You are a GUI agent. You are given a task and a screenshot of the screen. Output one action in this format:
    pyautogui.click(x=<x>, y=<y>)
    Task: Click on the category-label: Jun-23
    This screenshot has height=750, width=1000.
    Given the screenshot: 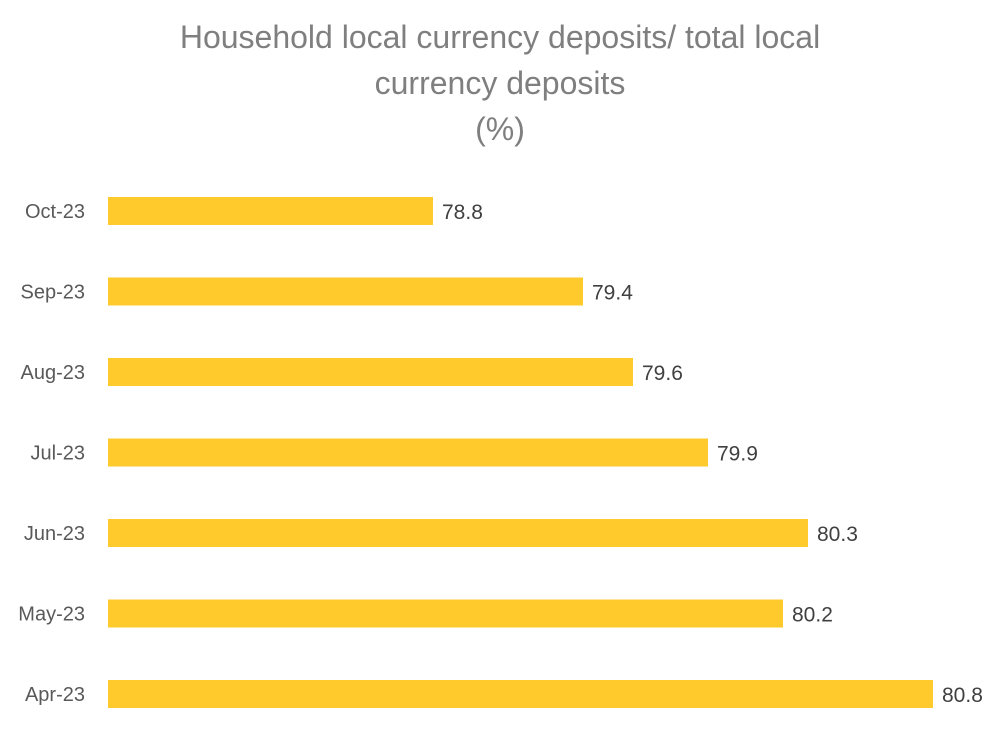 What is the action you would take?
    pyautogui.click(x=54, y=534)
    